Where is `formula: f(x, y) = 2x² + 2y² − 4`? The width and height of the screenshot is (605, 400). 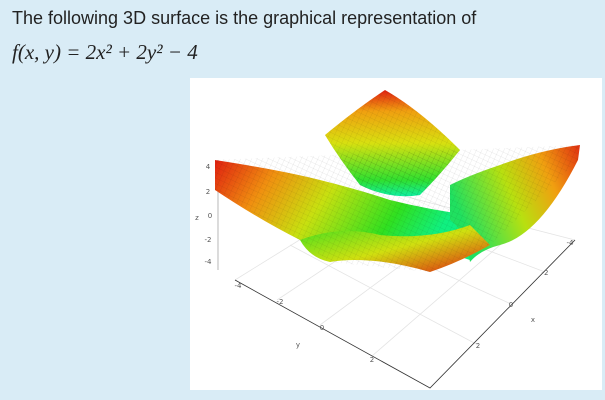 formula: f(x, y) = 2x² + 2y² − 4 is located at coordinates (105, 52).